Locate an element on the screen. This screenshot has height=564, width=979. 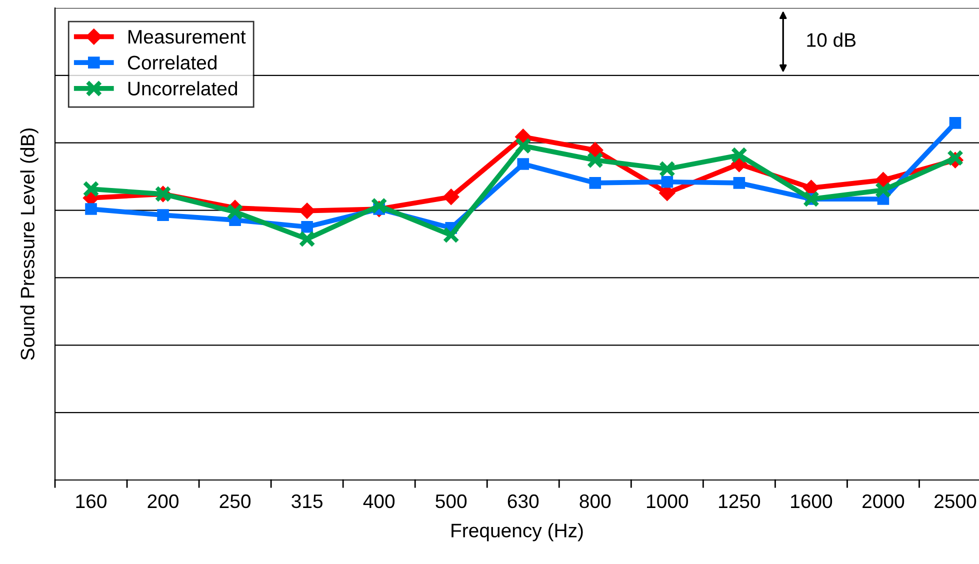
legend-label: Correlated is located at coordinates (172, 62).